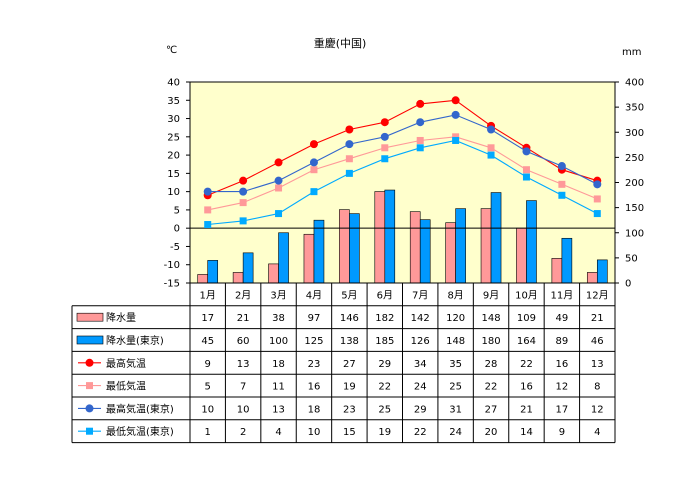  What do you see at coordinates (173, 174) in the screenshot?
I see `left-tick-label: 15` at bounding box center [173, 174].